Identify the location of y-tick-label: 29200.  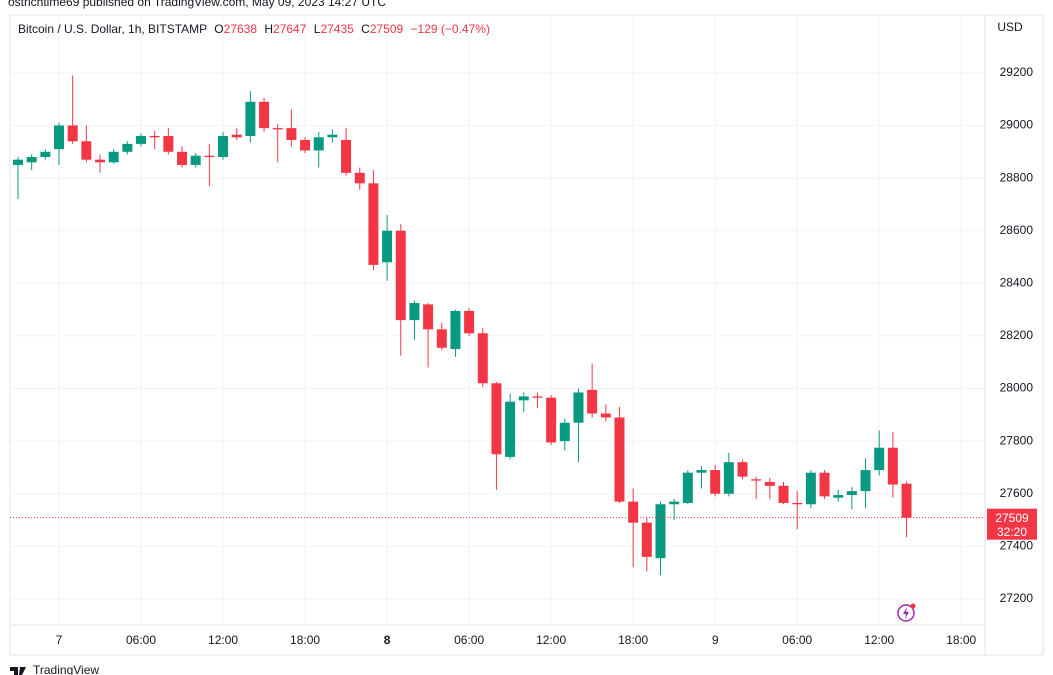
(1017, 72).